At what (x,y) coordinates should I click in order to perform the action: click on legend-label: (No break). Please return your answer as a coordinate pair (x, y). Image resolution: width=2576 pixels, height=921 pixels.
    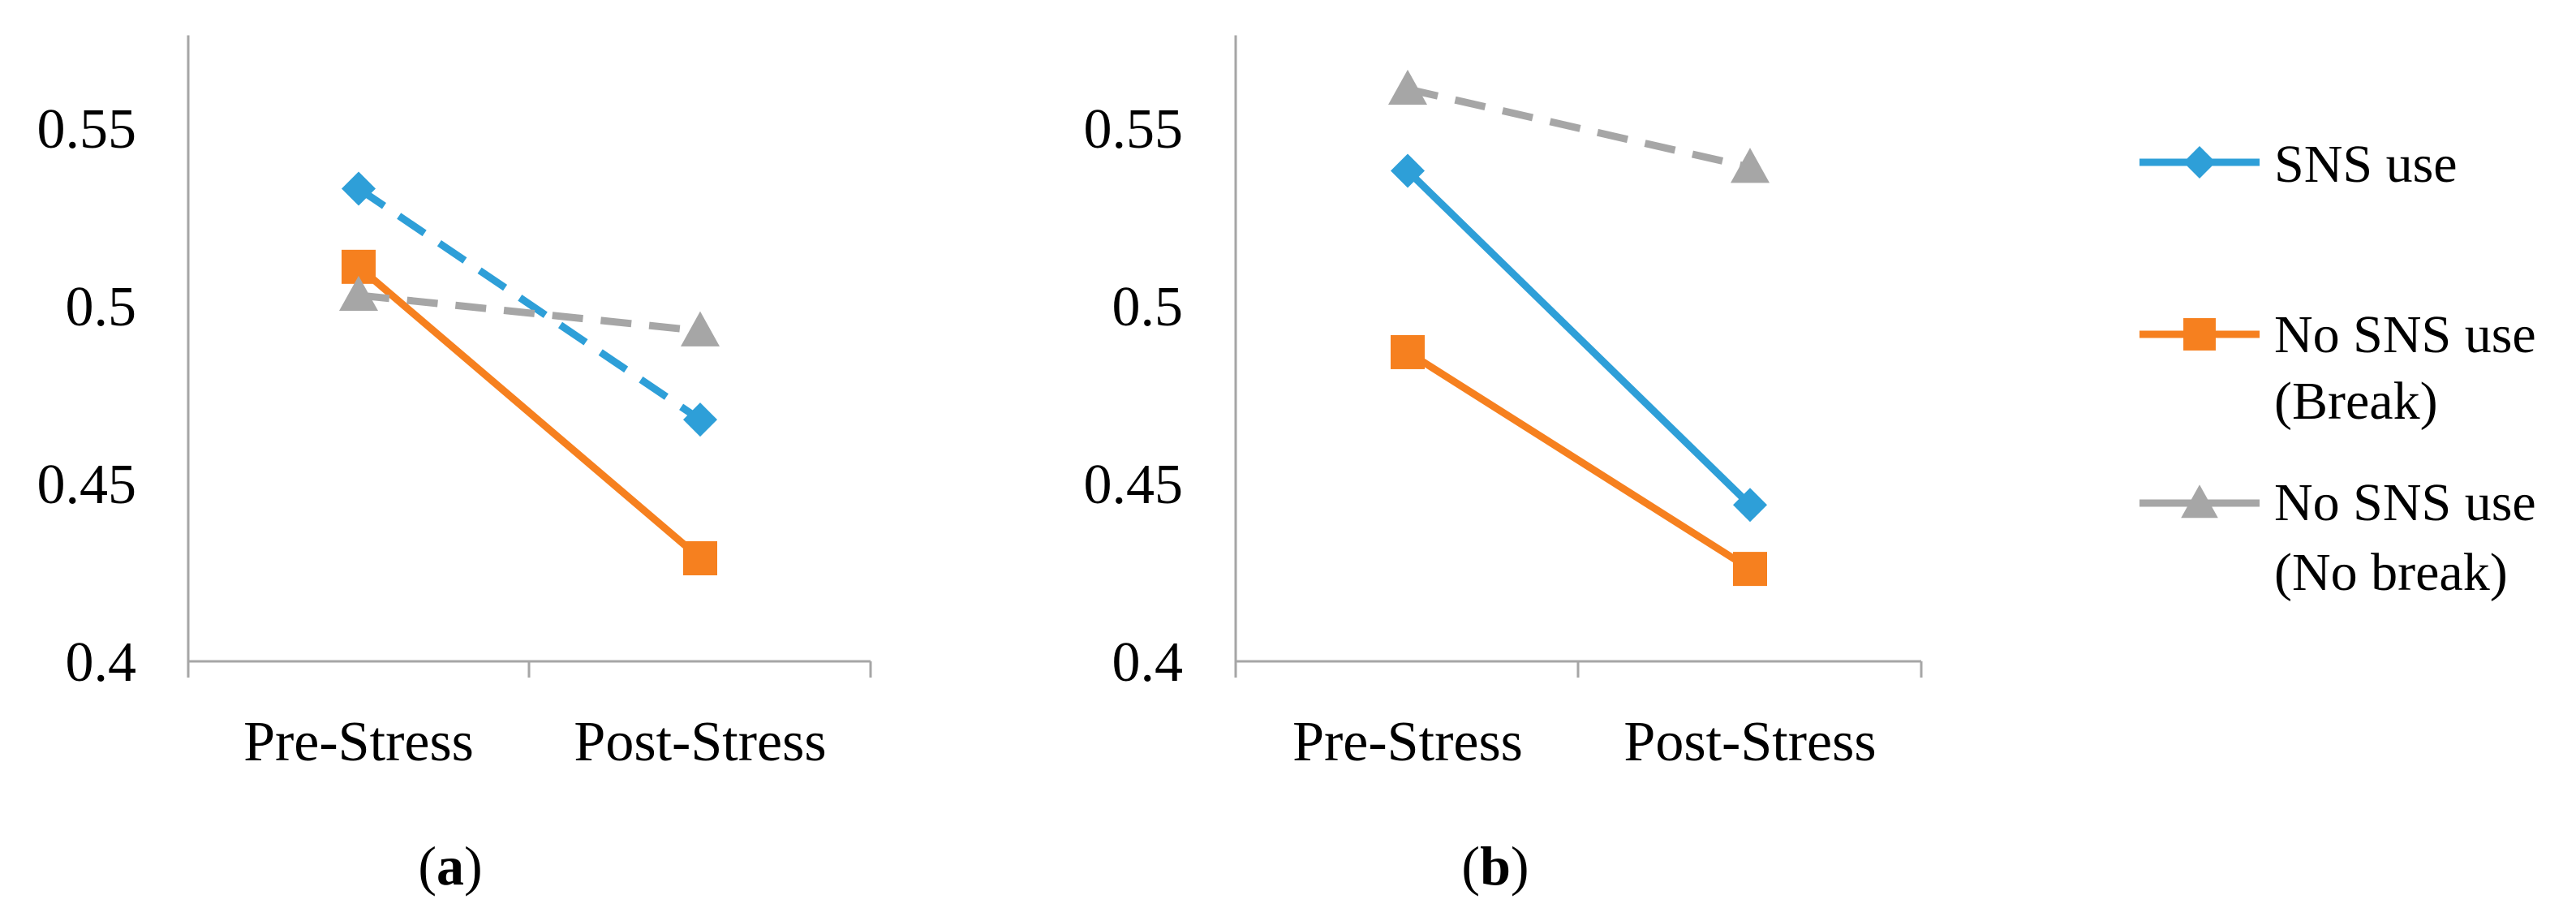
    Looking at the image, I should click on (2391, 572).